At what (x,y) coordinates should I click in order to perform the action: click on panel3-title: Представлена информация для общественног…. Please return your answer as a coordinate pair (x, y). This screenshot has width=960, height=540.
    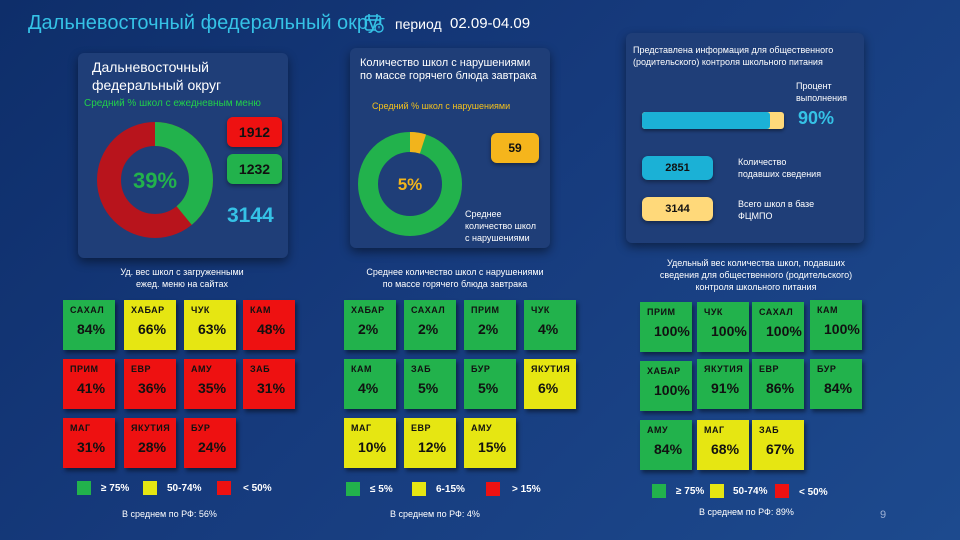
    Looking at the image, I should click on (733, 56).